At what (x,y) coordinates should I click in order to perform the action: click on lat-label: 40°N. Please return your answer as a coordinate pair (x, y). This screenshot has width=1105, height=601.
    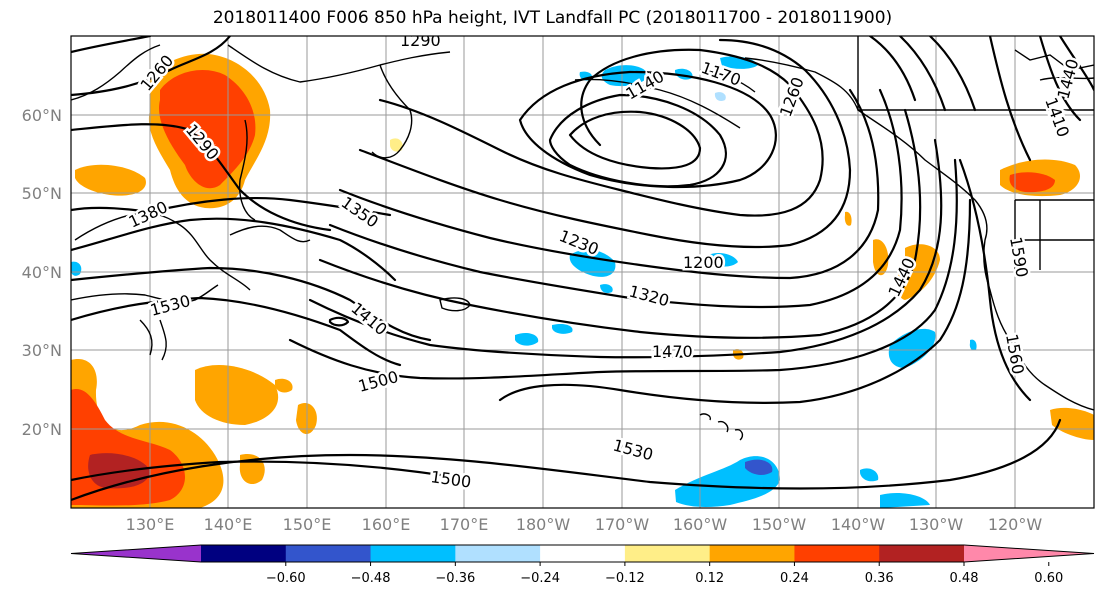
    Looking at the image, I should click on (42, 272).